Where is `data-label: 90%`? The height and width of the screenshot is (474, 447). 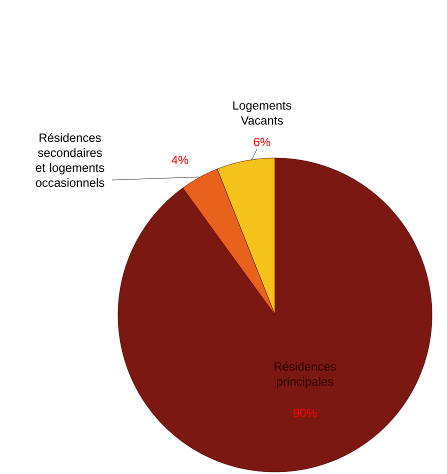
data-label: 90% is located at coordinates (305, 413).